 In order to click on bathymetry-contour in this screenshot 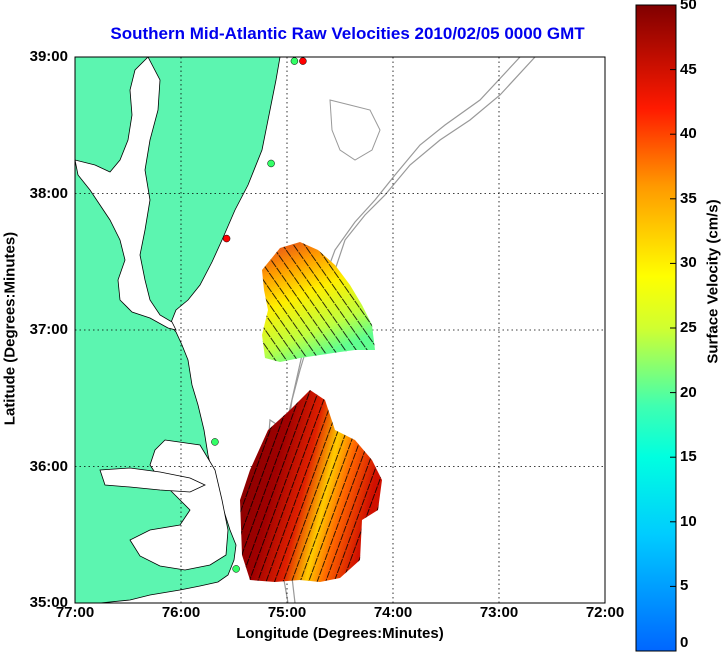, I will do `click(355, 130)`.